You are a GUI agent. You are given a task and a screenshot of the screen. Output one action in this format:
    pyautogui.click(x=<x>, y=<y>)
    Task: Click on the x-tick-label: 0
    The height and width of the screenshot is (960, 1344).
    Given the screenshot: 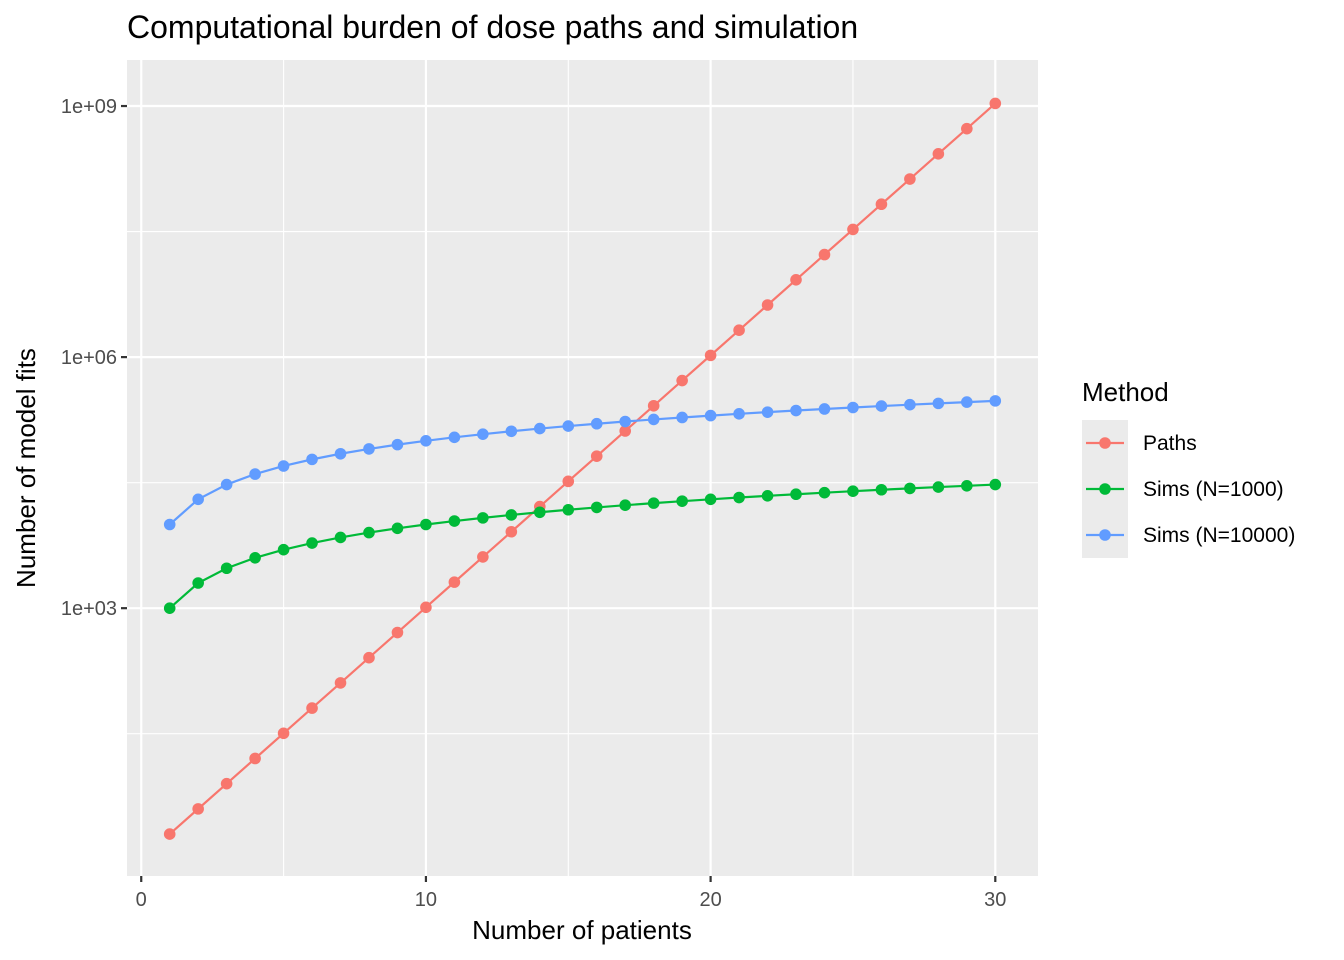 What is the action you would take?
    pyautogui.click(x=141, y=900)
    